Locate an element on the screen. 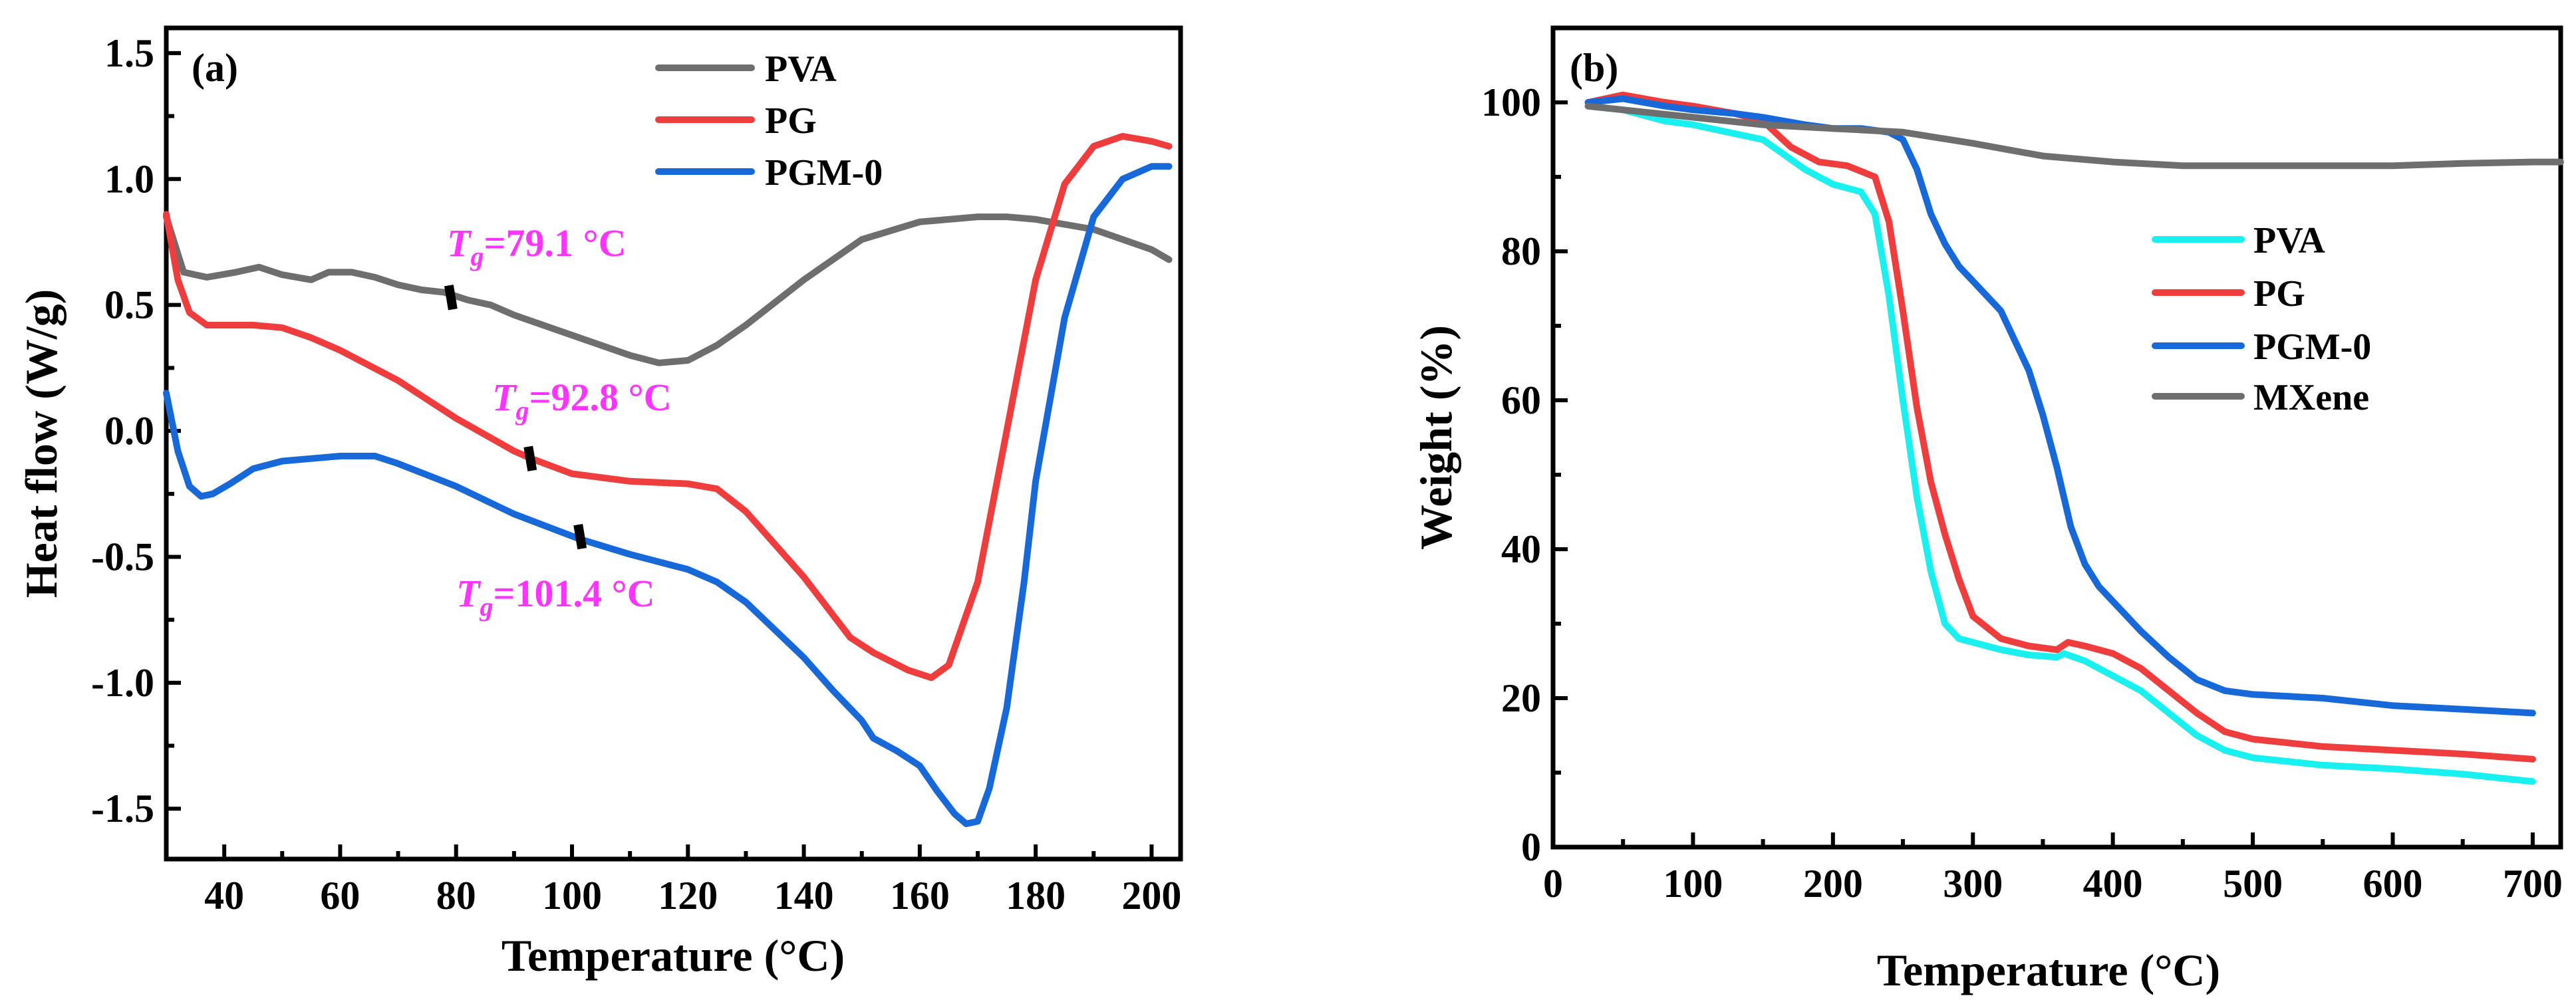 Image resolution: width=2576 pixels, height=1006 pixels. panel-a-y-label: Heat flow (W/g) is located at coordinates (41, 443).